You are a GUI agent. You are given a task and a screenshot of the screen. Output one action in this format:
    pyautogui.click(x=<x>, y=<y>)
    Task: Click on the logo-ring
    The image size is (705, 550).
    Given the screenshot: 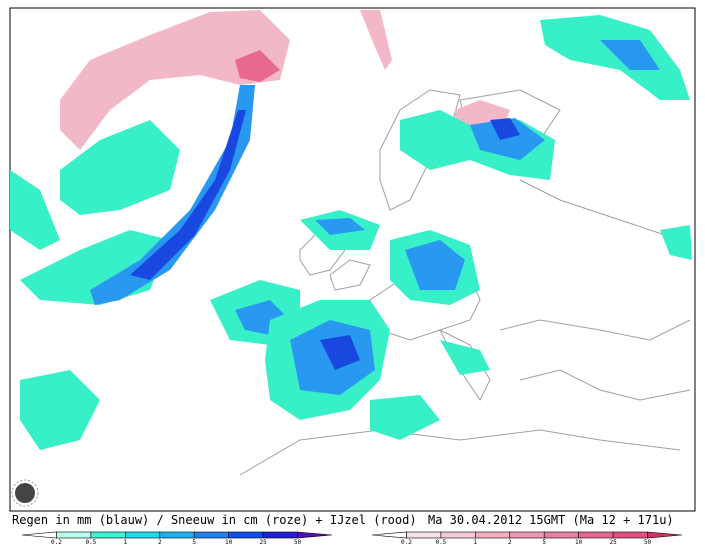 What is the action you would take?
    pyautogui.click(x=25, y=493)
    